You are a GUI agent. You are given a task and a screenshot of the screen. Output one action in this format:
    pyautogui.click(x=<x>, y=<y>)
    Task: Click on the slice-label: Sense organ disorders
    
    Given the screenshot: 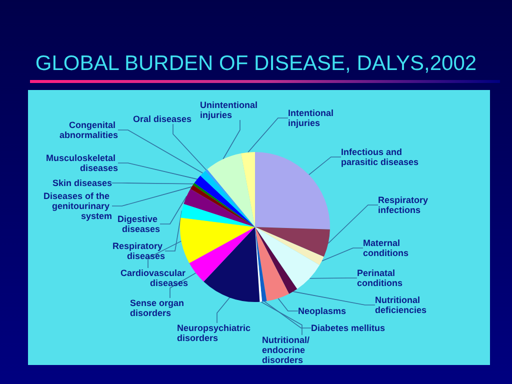 What is the action you would take?
    pyautogui.click(x=158, y=308)
    